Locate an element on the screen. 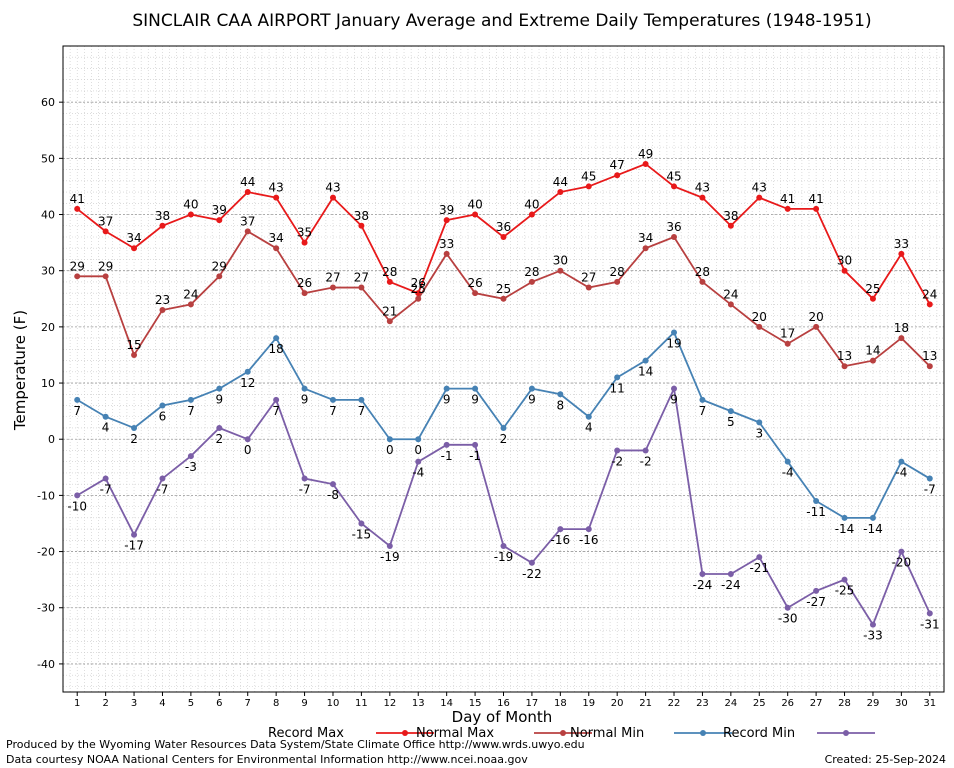 Image resolution: width=954 pixels, height=768 pixels. x-tick-label: 2 is located at coordinates (105, 703).